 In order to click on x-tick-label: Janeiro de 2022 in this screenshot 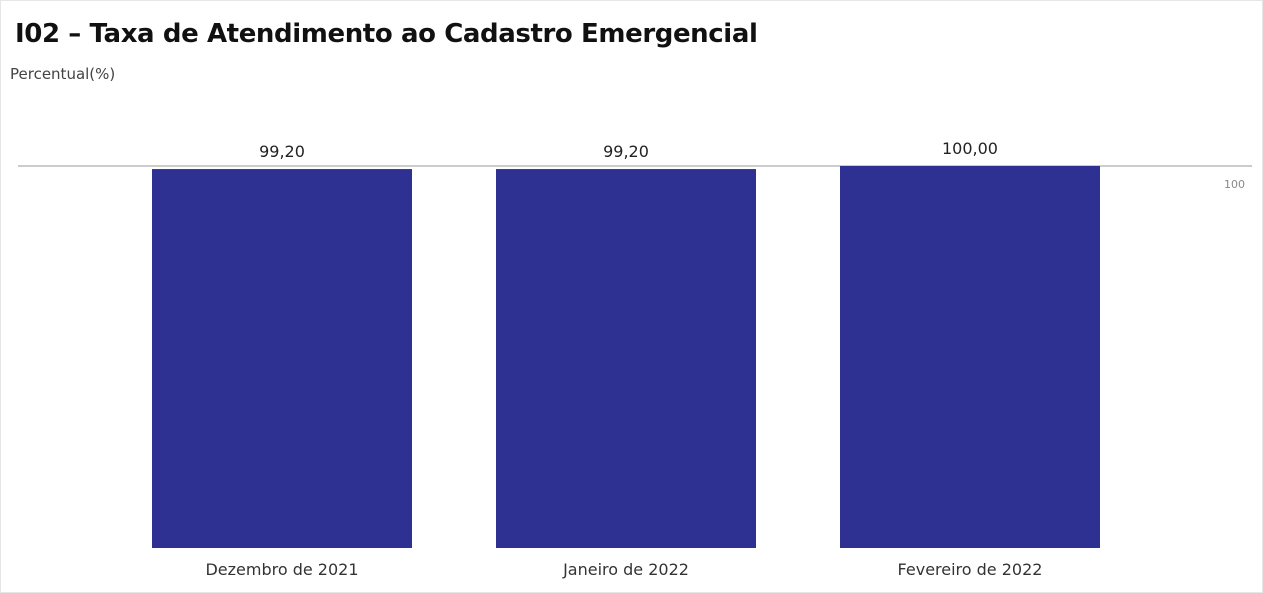, I will do `click(625, 569)`.